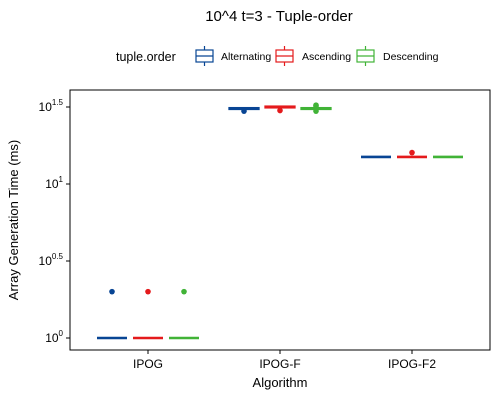 This screenshot has width=500, height=400. I want to click on legend-label: Descending, so click(411, 57).